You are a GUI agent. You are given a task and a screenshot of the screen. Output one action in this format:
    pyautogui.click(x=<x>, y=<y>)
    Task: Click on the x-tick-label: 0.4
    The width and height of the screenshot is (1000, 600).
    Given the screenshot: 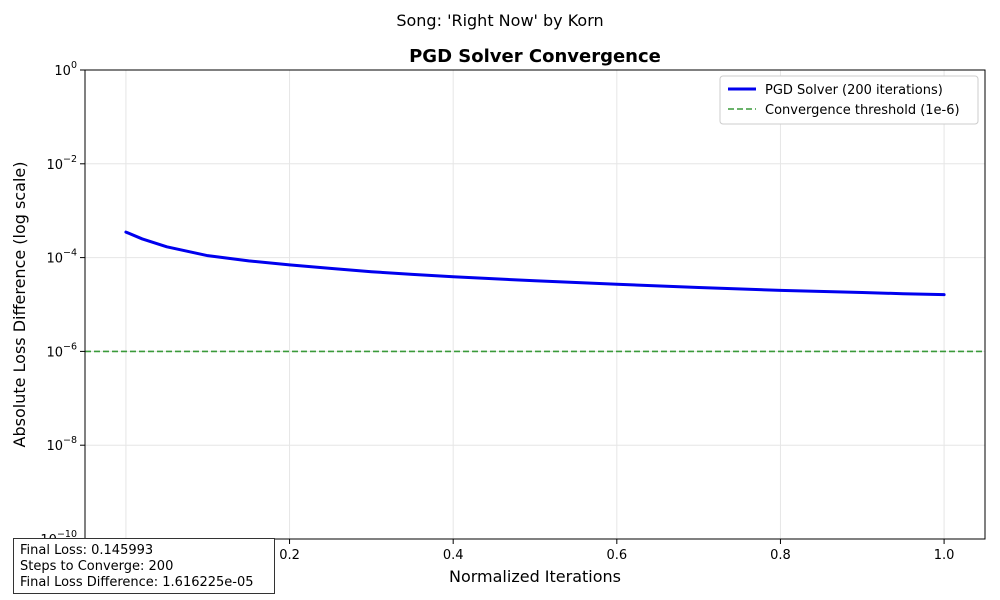 What is the action you would take?
    pyautogui.click(x=453, y=555)
    